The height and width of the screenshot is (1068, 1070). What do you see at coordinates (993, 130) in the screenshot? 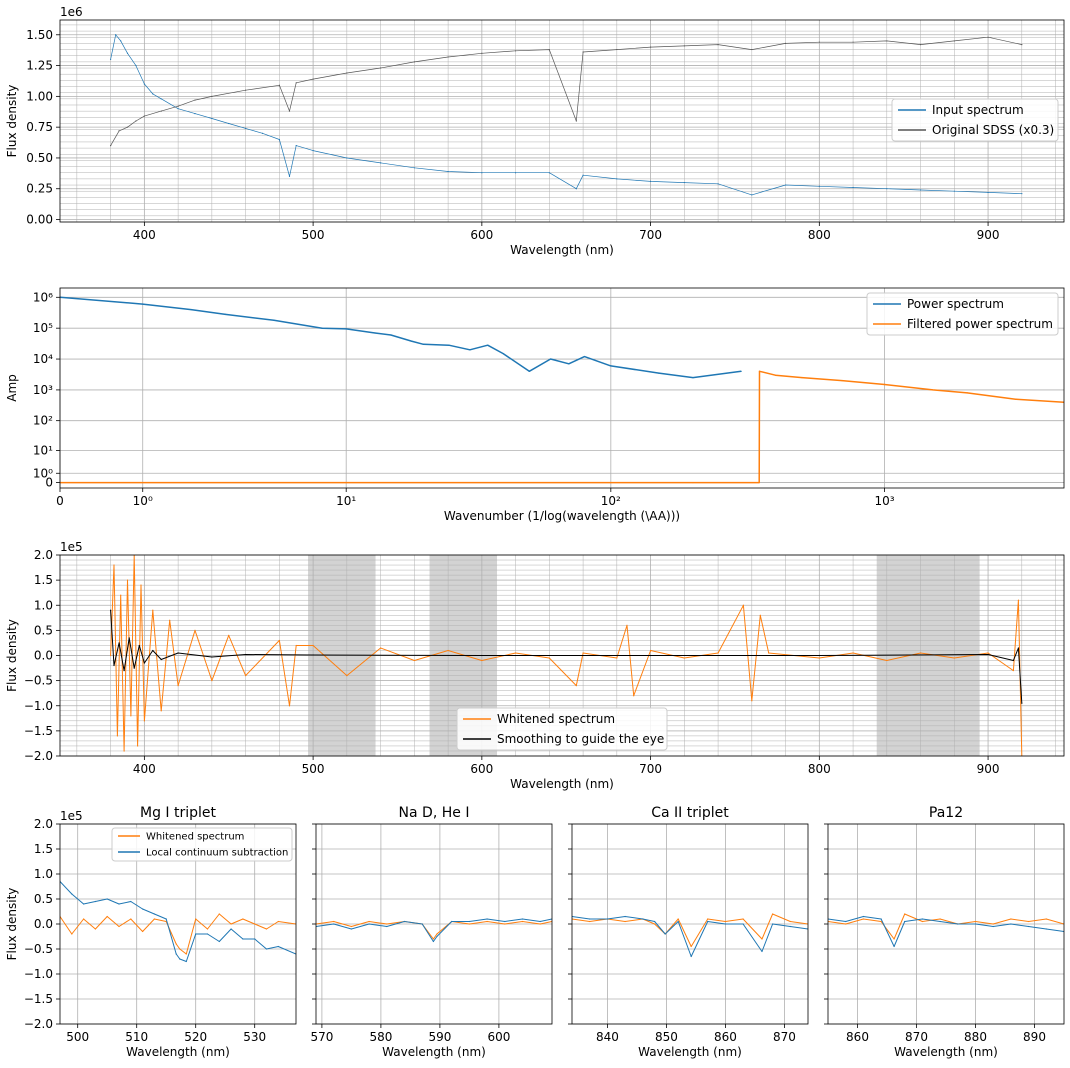
I see `legend-label-1: Original SDSS (x0.3)` at bounding box center [993, 130].